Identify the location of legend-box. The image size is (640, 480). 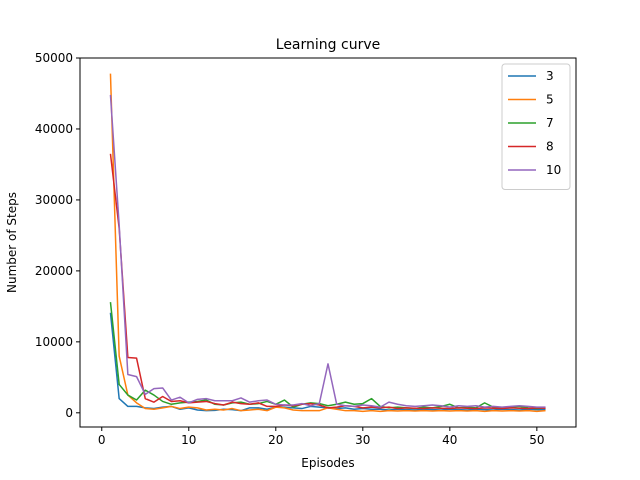
(536, 126).